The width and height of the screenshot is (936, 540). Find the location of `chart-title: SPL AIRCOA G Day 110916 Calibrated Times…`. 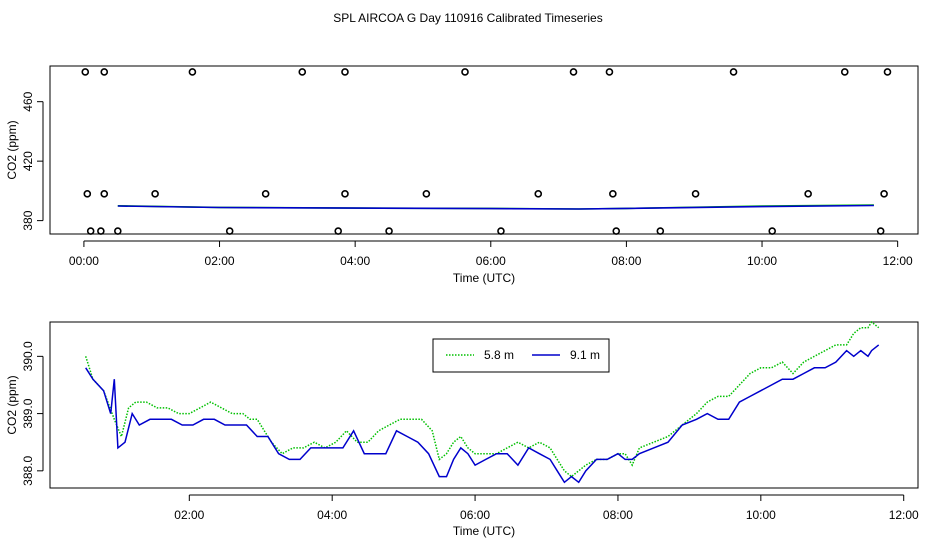

chart-title: SPL AIRCOA G Day 110916 Calibrated Times… is located at coordinates (467, 18).